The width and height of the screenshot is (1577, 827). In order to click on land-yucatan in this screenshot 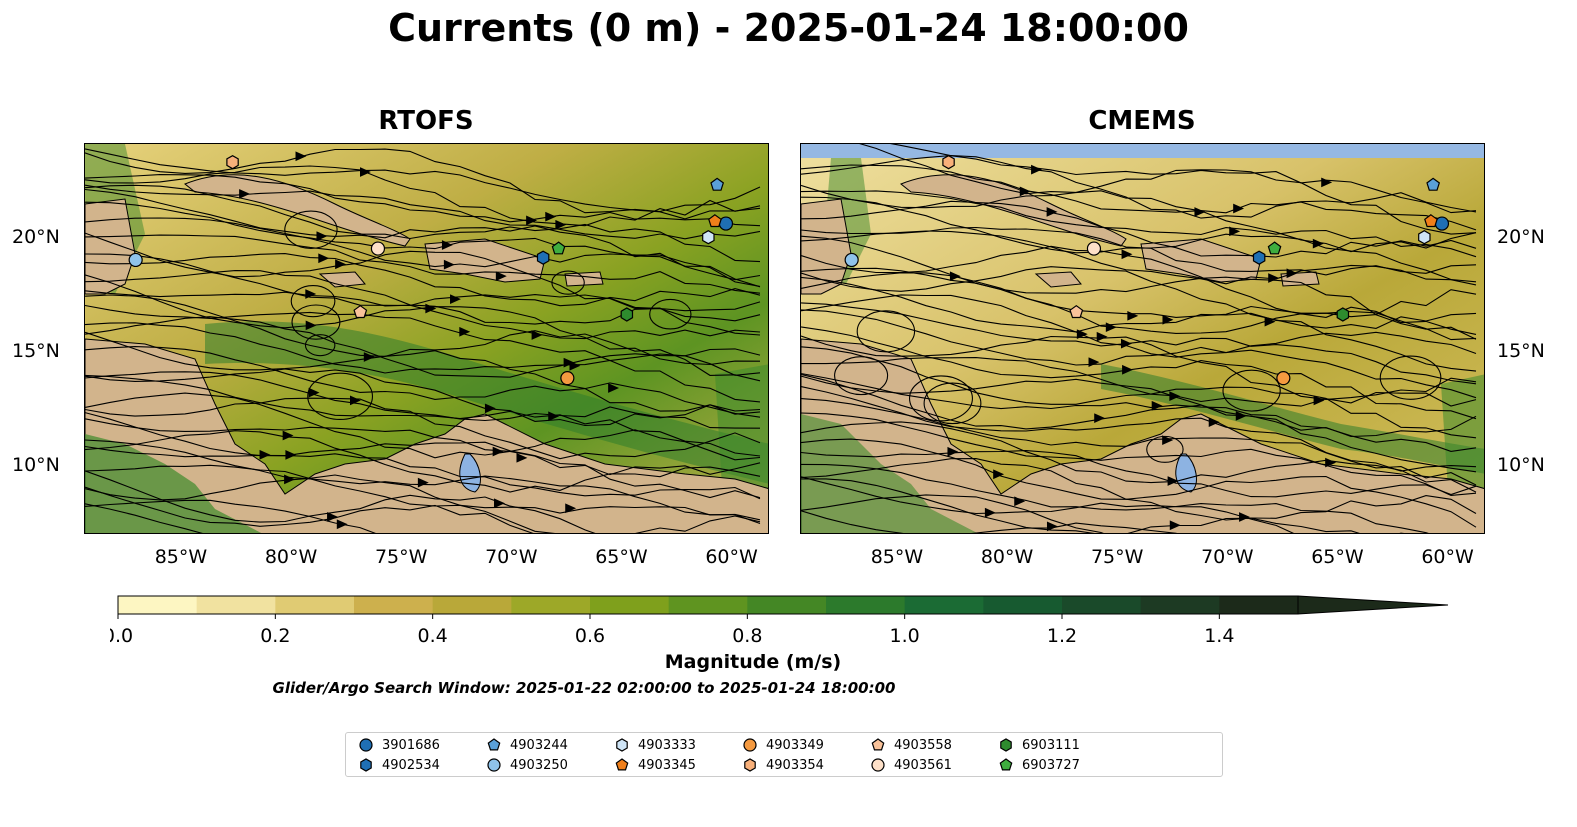, I will do `click(110, 246)`.